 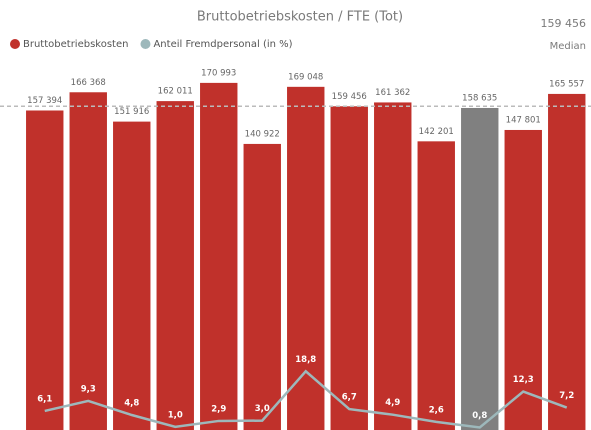 I want to click on bar-value-label: 166 368, so click(x=88, y=83).